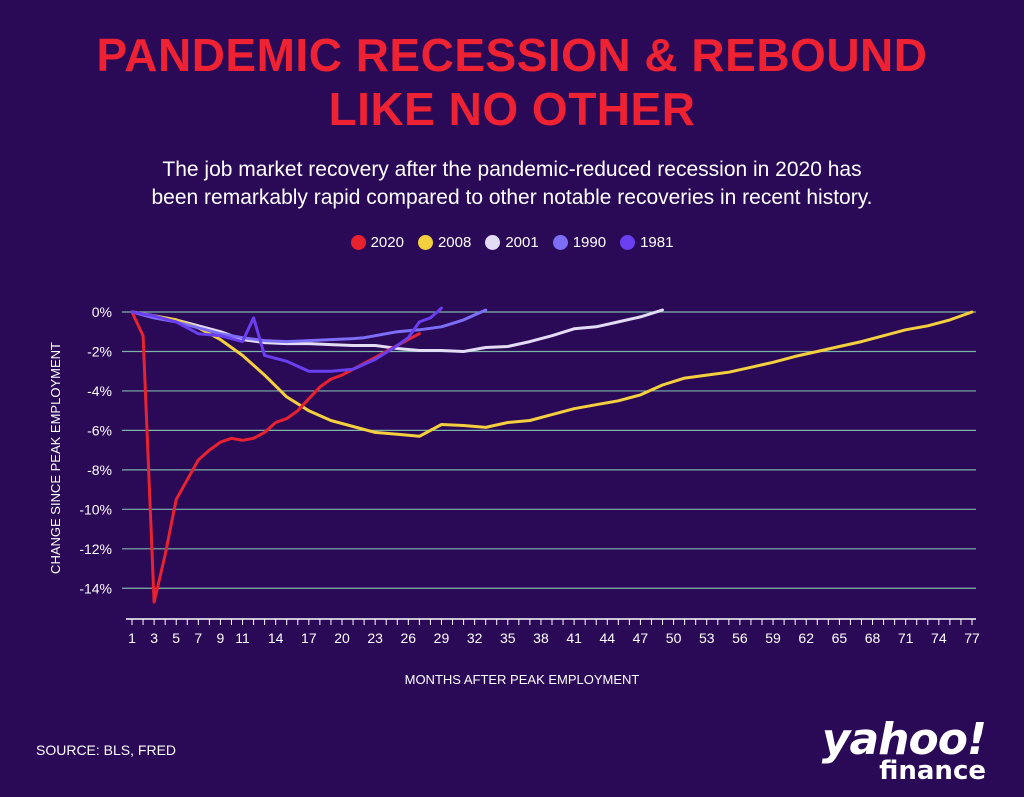 This screenshot has width=1024, height=797. What do you see at coordinates (512, 55) in the screenshot?
I see `title-line-1: PANDEMIC RECESSION & REBOUND` at bounding box center [512, 55].